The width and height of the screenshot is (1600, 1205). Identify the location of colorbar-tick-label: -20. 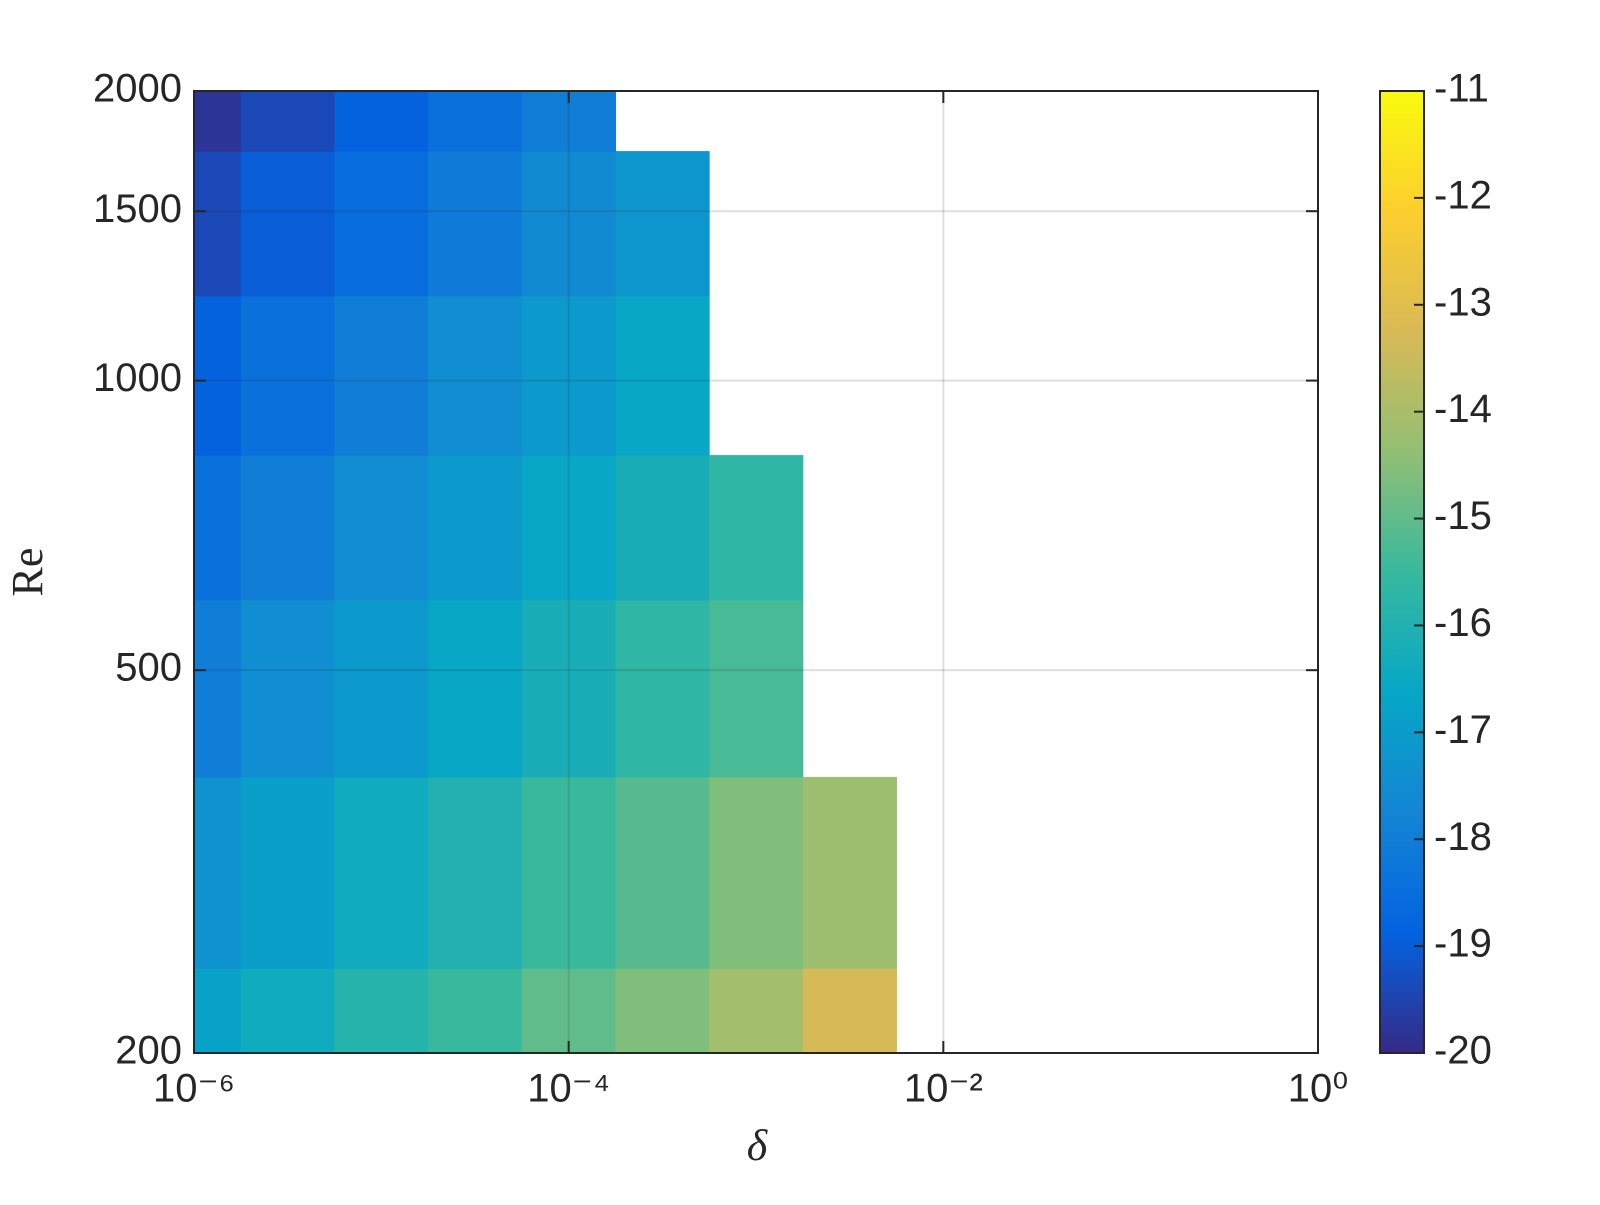
(1463, 1051).